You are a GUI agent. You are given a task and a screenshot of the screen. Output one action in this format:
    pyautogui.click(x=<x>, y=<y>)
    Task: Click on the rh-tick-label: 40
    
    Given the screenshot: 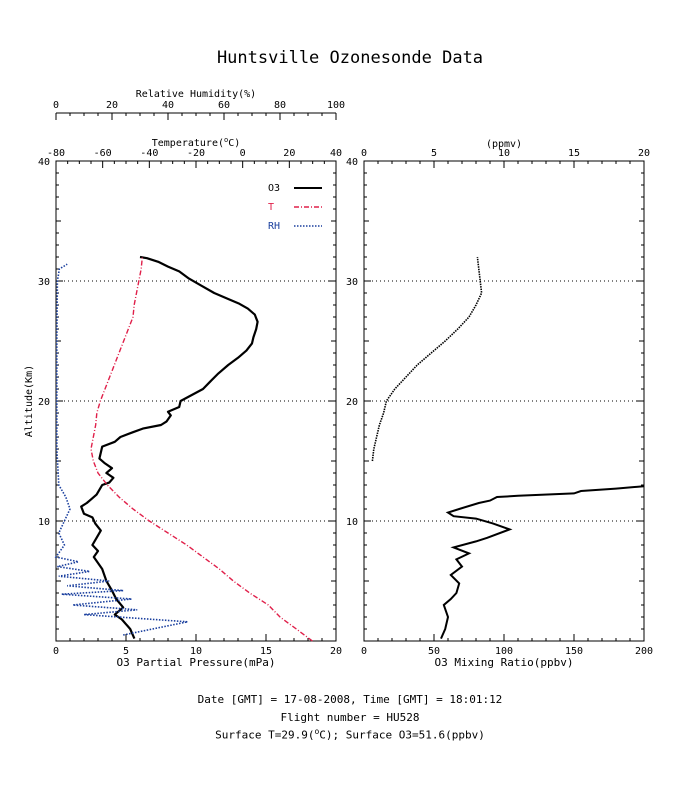 What is the action you would take?
    pyautogui.click(x=168, y=105)
    